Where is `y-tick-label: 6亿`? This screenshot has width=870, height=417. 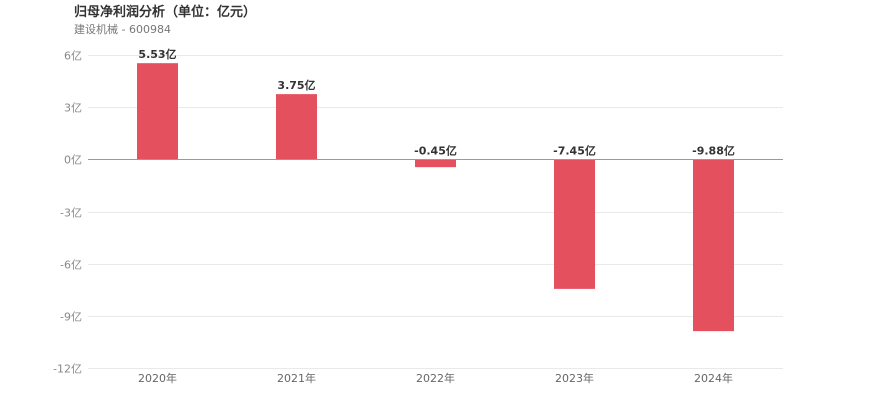
y-tick-label: 6亿 is located at coordinates (73, 56).